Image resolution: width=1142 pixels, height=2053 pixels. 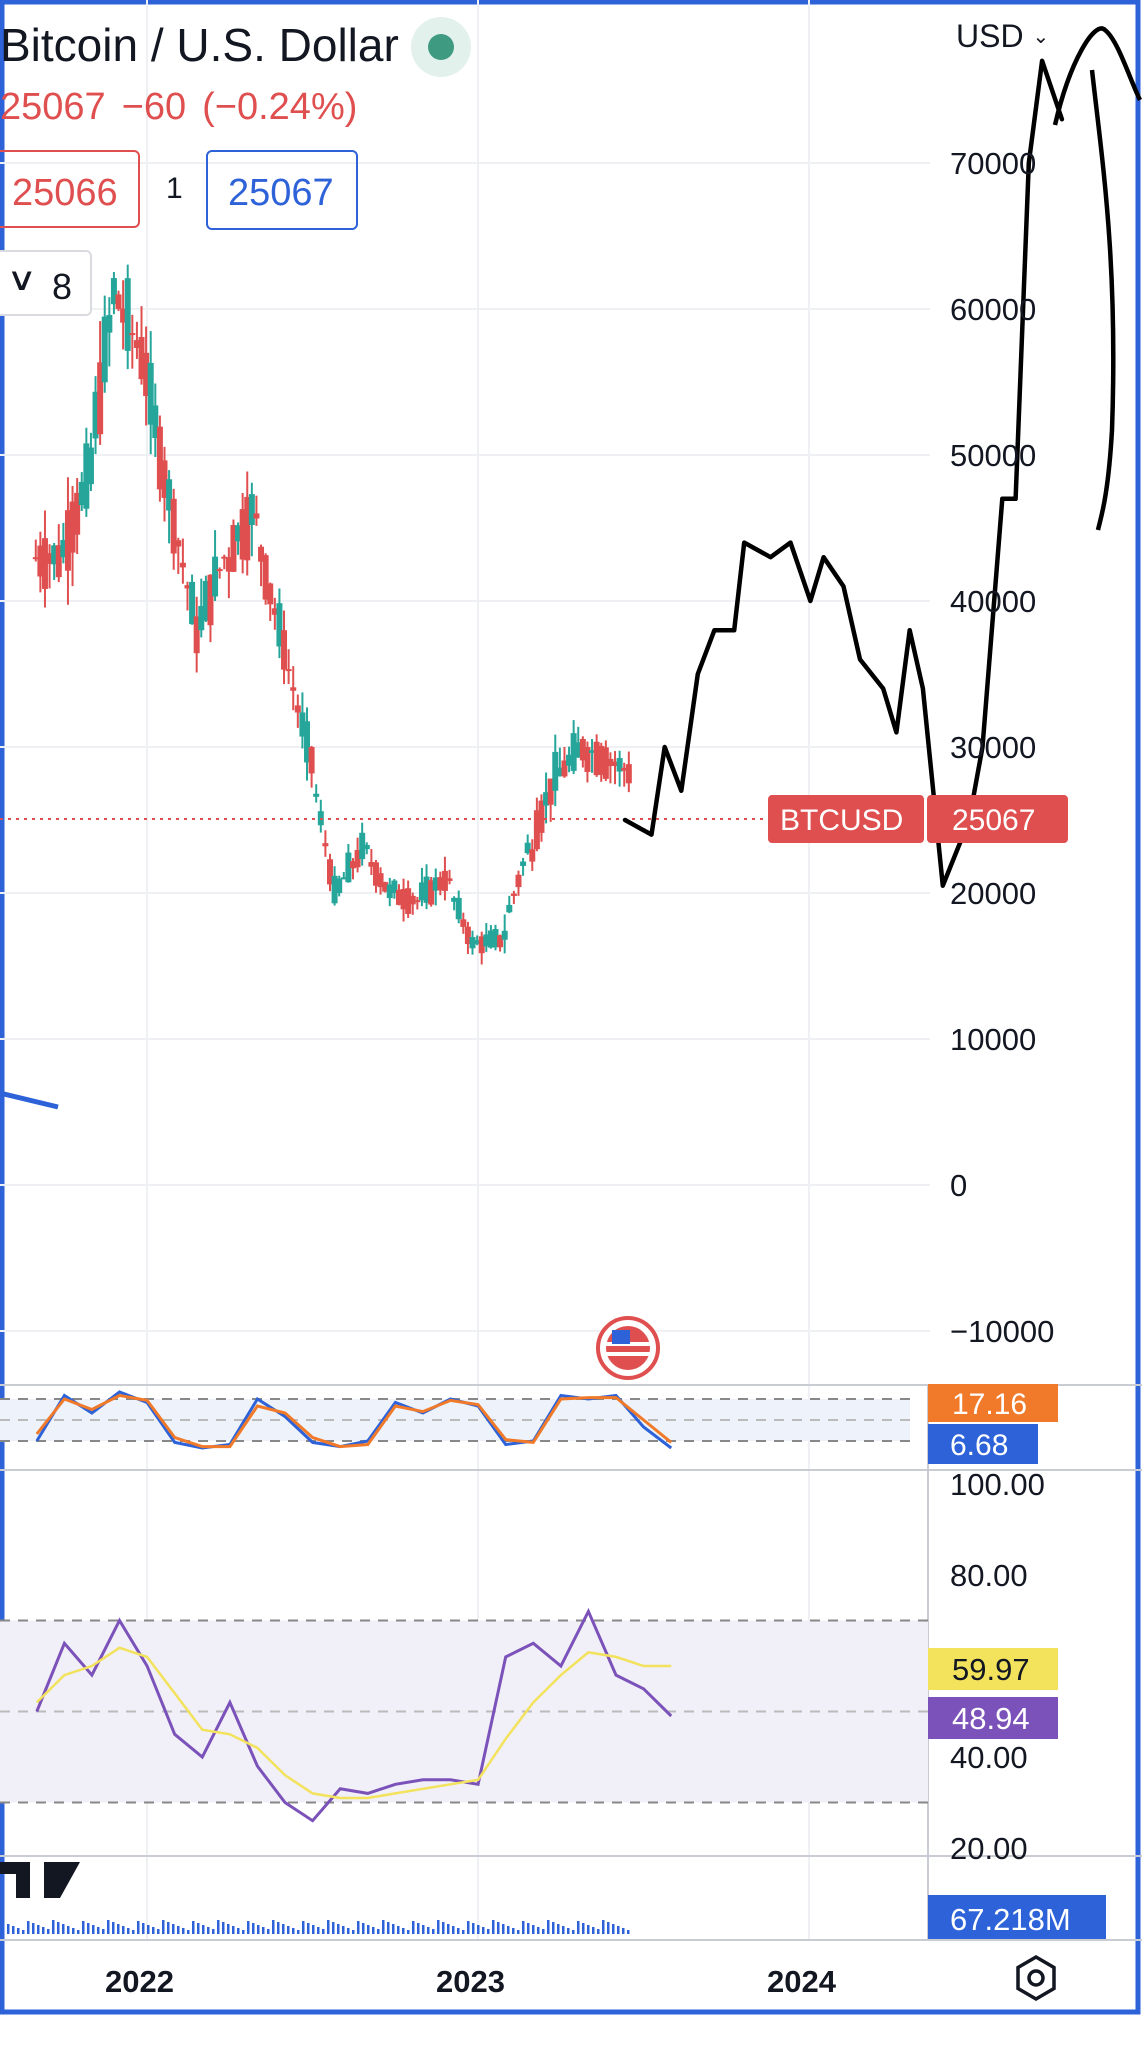 What do you see at coordinates (993, 1403) in the screenshot?
I see `stoch-d-value-tag` at bounding box center [993, 1403].